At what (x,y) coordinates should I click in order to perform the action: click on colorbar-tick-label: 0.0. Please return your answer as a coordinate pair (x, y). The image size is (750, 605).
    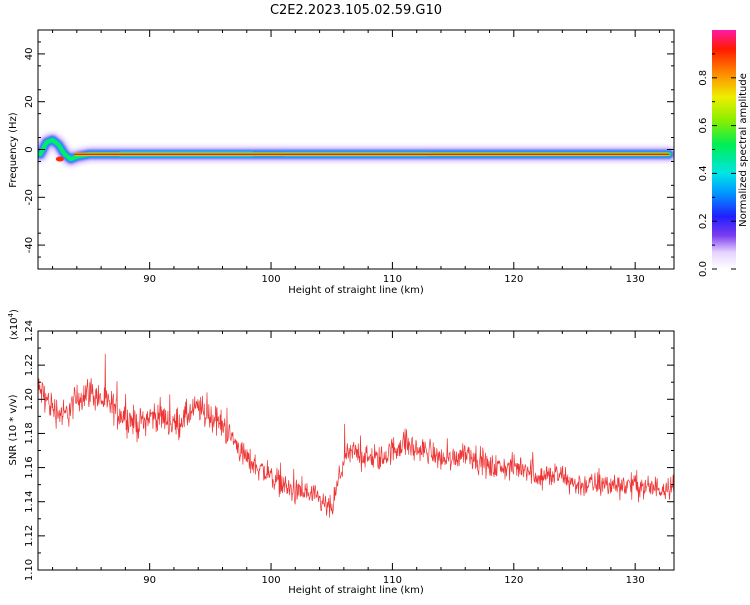
    Looking at the image, I should click on (703, 269).